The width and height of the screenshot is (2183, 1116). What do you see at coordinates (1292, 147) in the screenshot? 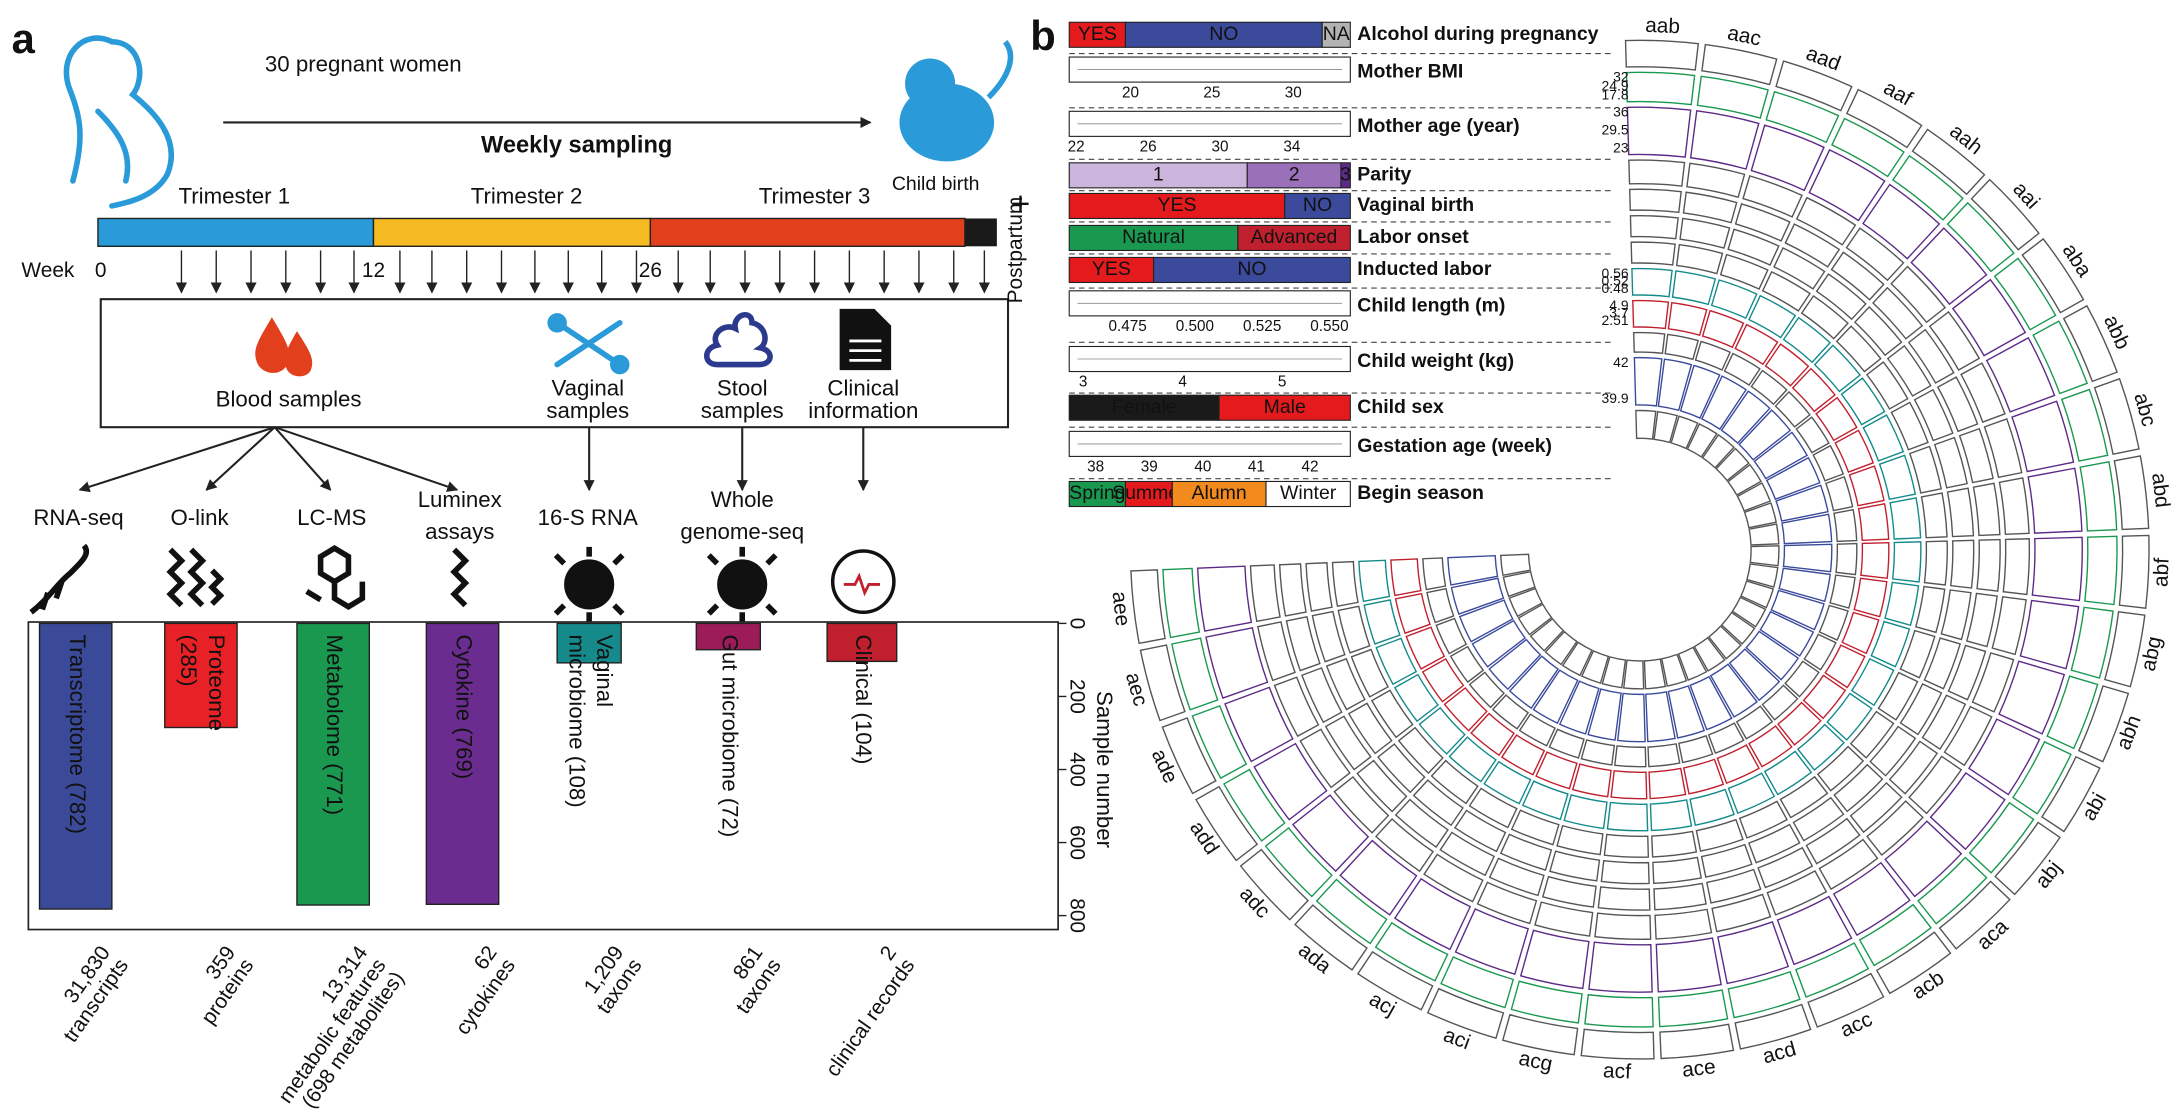
I see `legend-axis-label: 34` at bounding box center [1292, 147].